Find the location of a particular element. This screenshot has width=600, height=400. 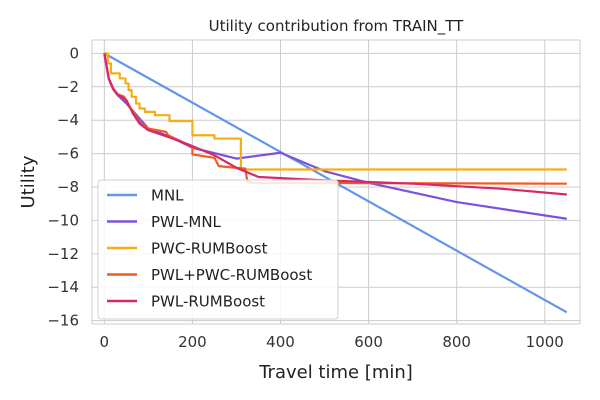

chart-title: Utility contribution from TRAIN_TT is located at coordinates (337, 26).